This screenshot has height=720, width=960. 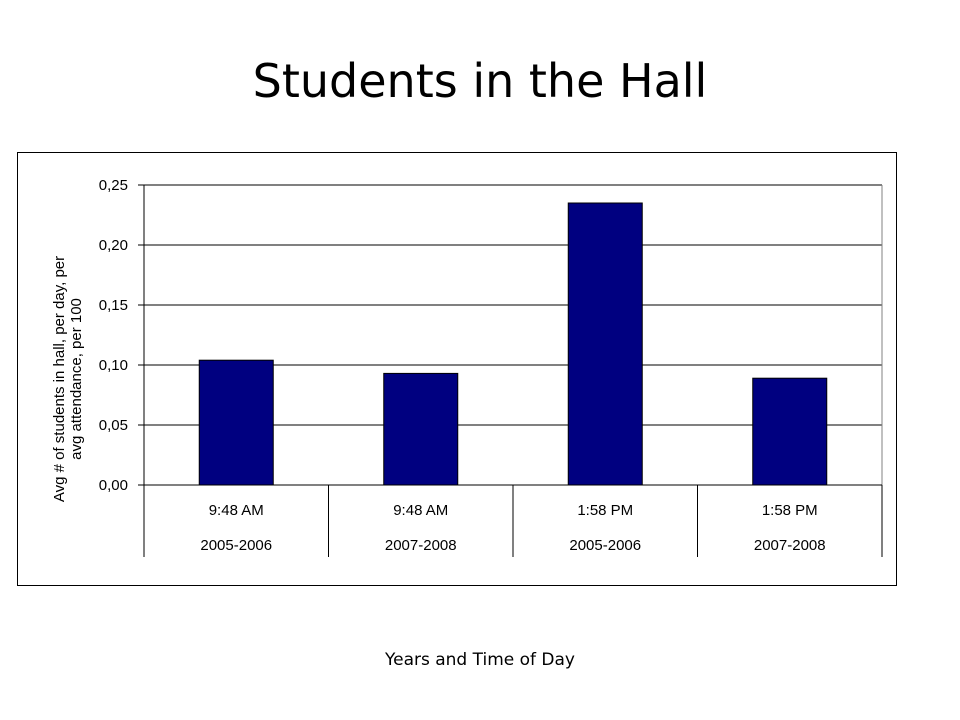 I want to click on y-tick-label: 0,25, so click(x=113, y=185).